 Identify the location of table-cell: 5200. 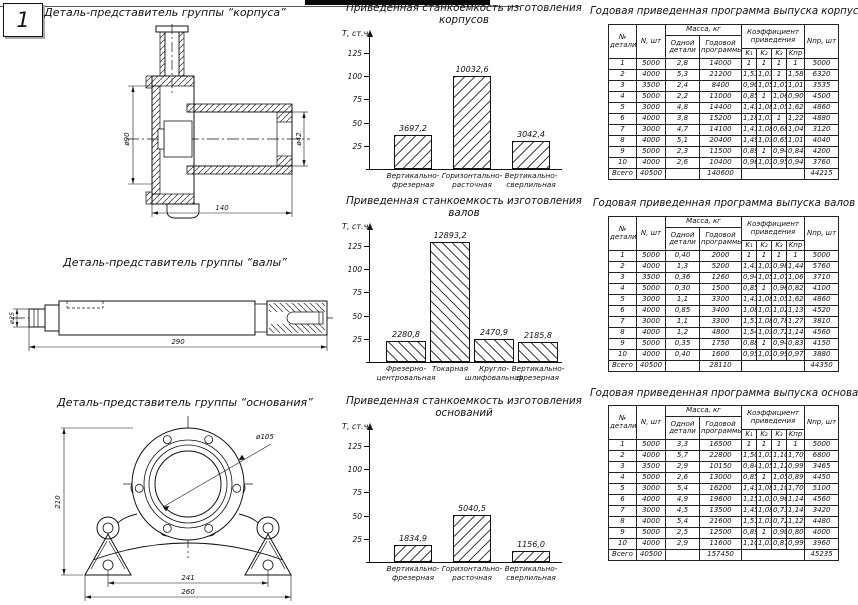
(720, 267).